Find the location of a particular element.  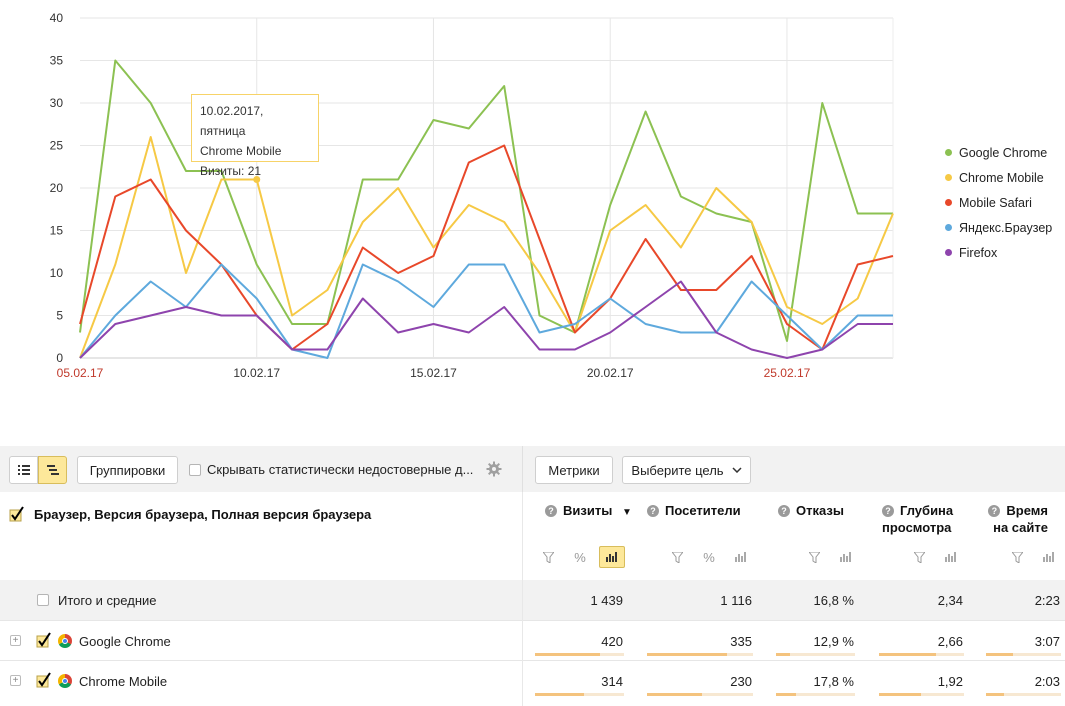

visitors-column-tools: % is located at coordinates (706, 557).